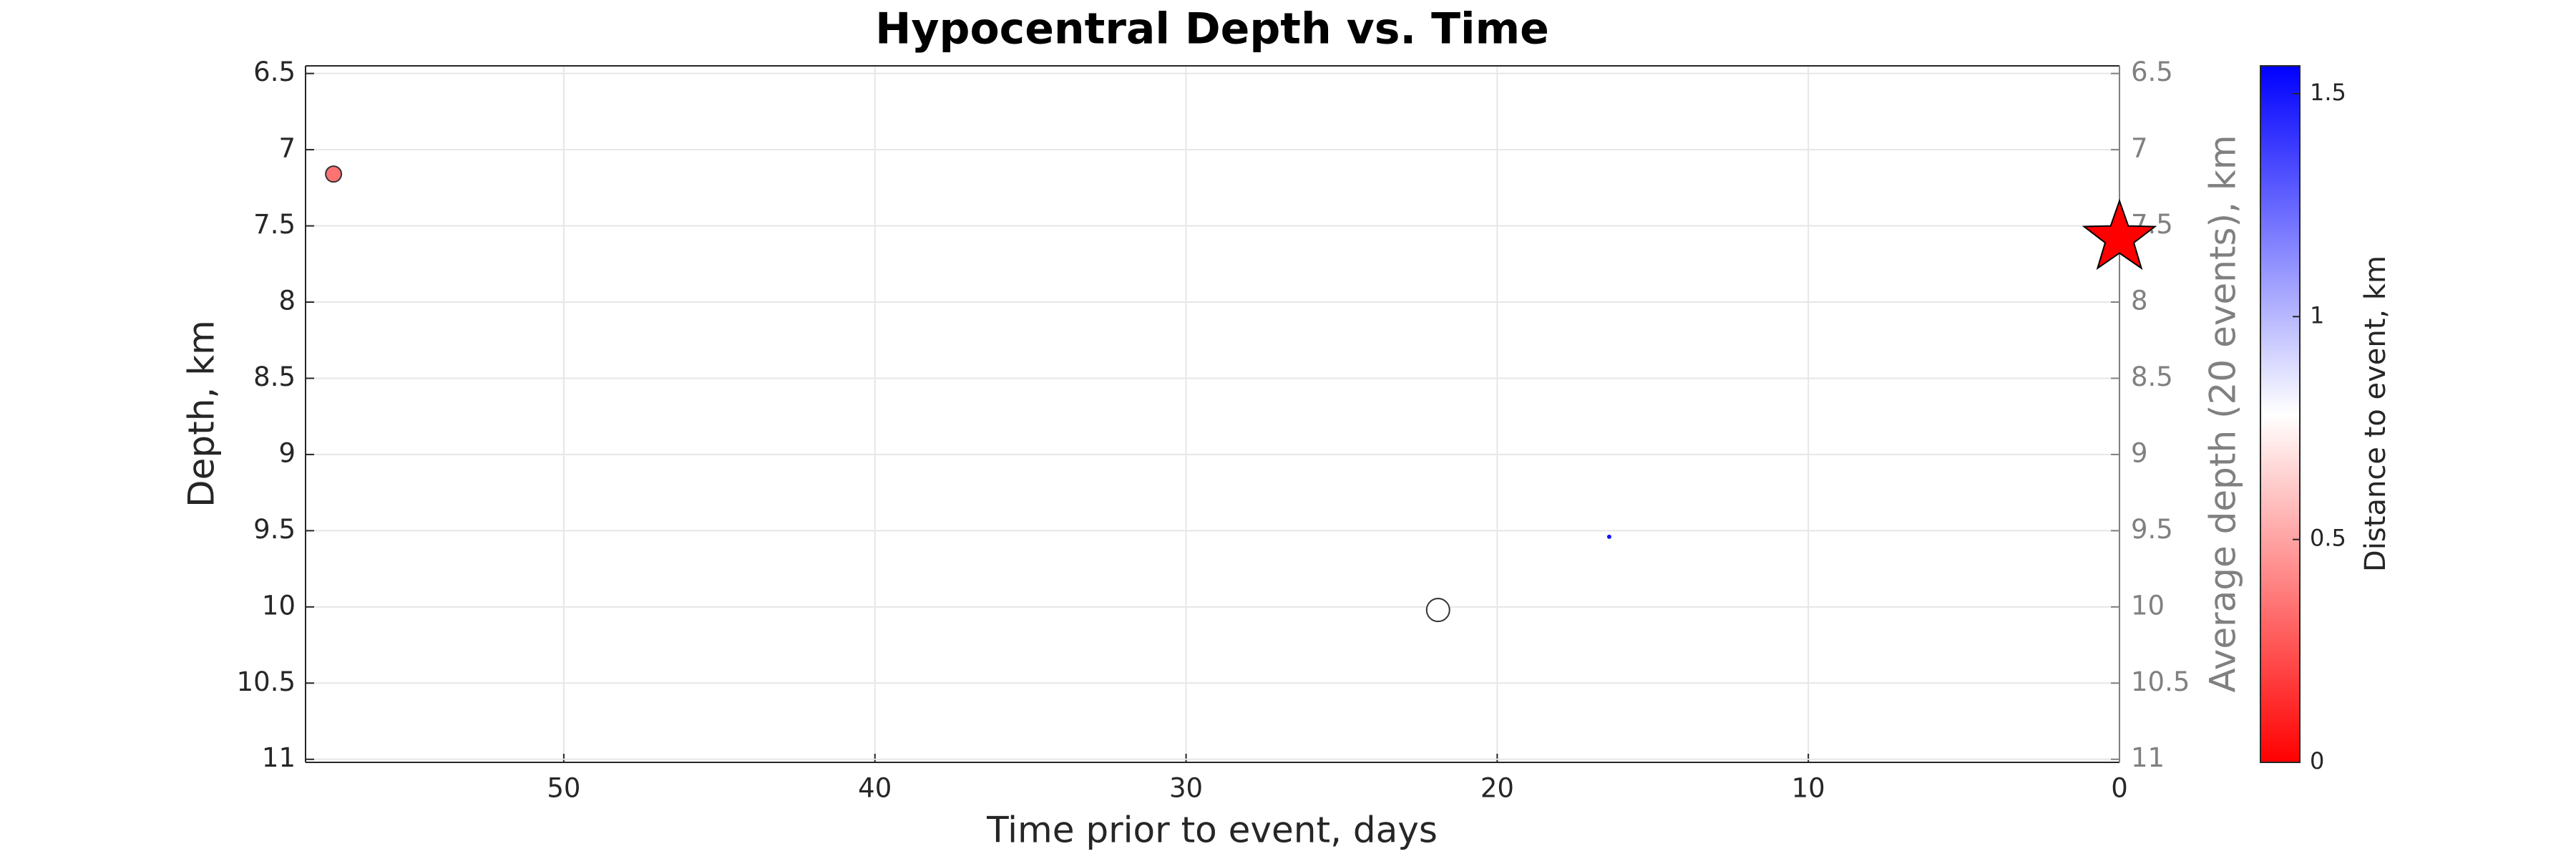 The image size is (2576, 859). What do you see at coordinates (1497, 788) in the screenshot?
I see `x-tick-label: 20` at bounding box center [1497, 788].